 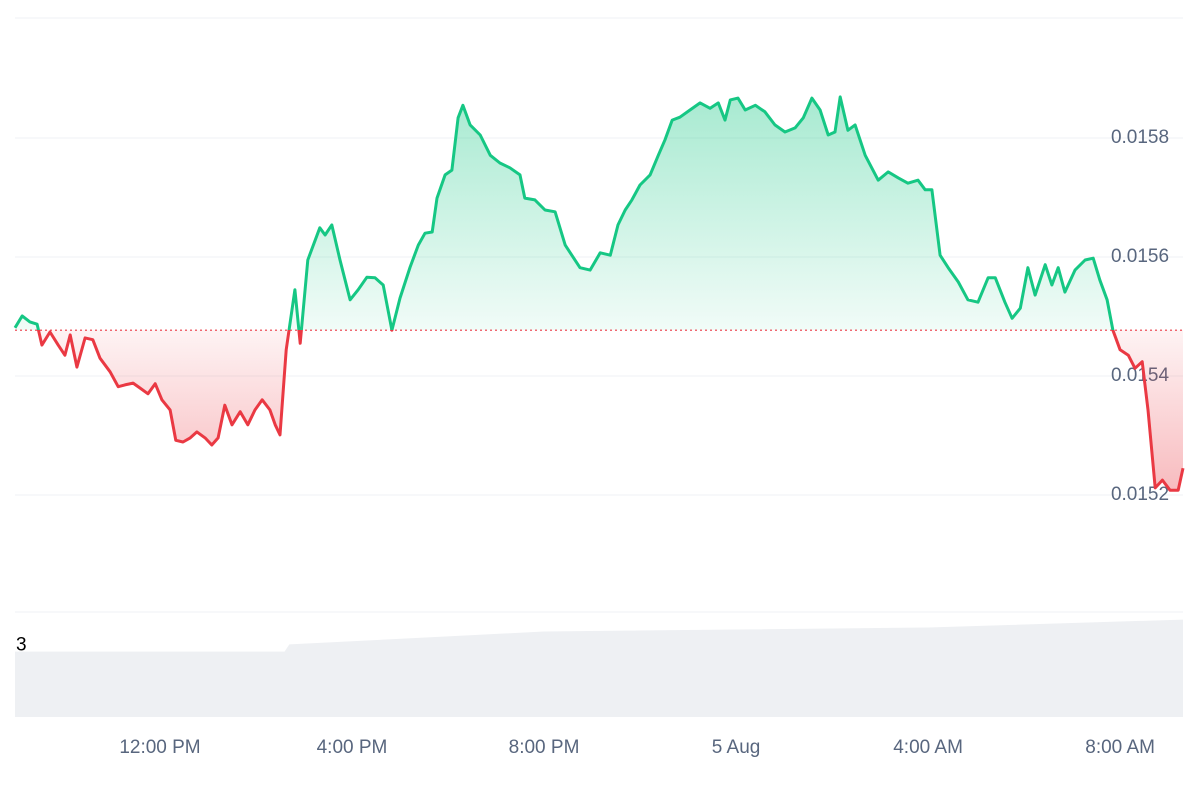 I want to click on x-tick-label: 5 Aug, so click(x=736, y=747).